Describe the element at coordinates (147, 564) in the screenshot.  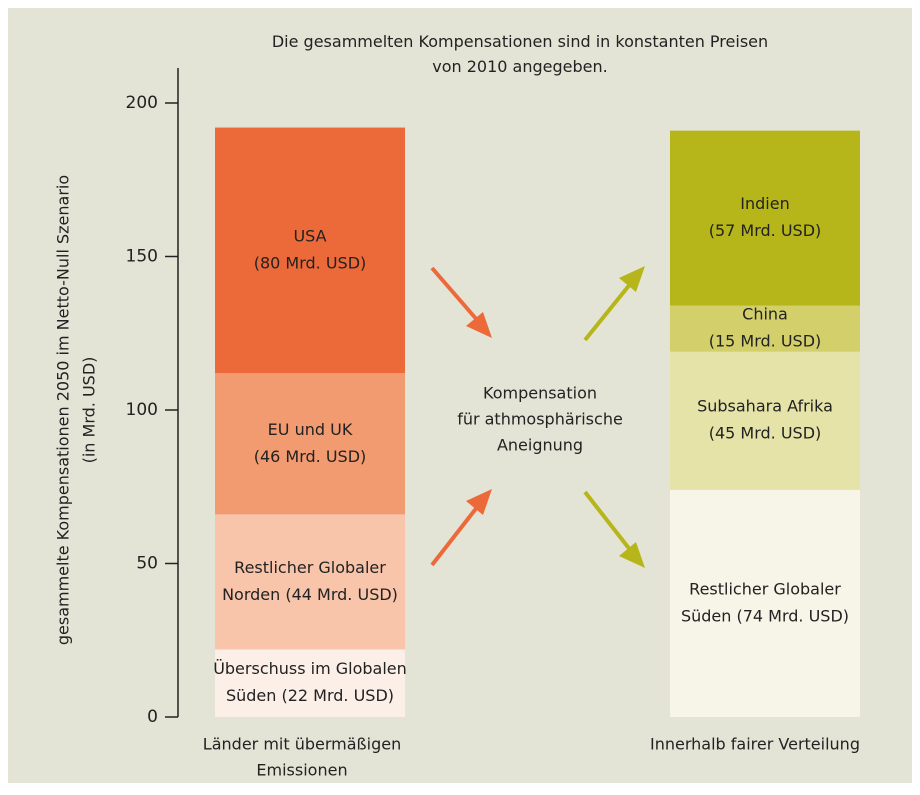
I see `y-tick-label: 50` at that location.